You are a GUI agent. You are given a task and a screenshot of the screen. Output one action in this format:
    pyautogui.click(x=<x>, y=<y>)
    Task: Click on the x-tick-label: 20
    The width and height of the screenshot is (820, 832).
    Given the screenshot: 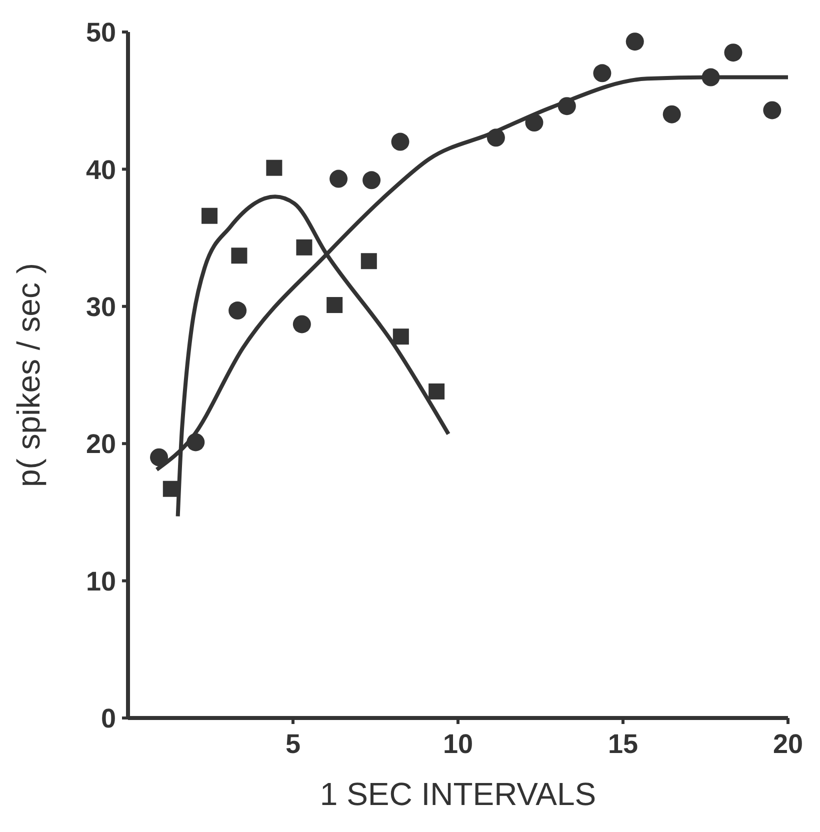 What is the action you would take?
    pyautogui.click(x=788, y=744)
    